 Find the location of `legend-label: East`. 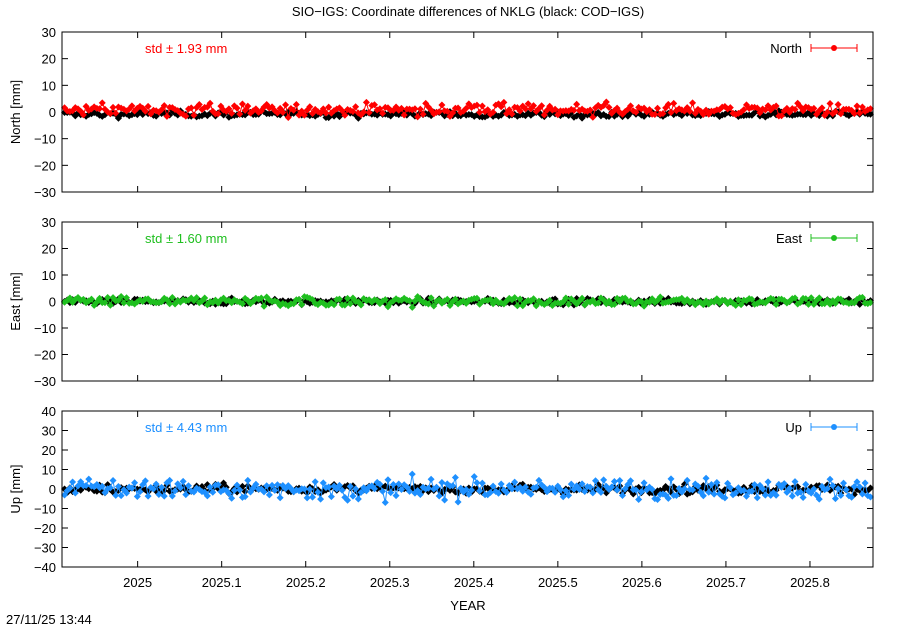

legend-label: East is located at coordinates (789, 238).